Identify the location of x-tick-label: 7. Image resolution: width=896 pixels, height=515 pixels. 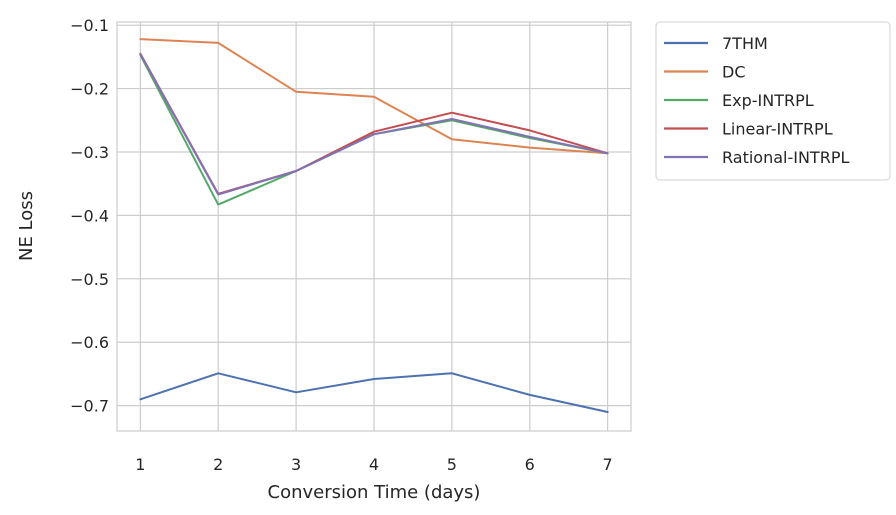
(608, 464).